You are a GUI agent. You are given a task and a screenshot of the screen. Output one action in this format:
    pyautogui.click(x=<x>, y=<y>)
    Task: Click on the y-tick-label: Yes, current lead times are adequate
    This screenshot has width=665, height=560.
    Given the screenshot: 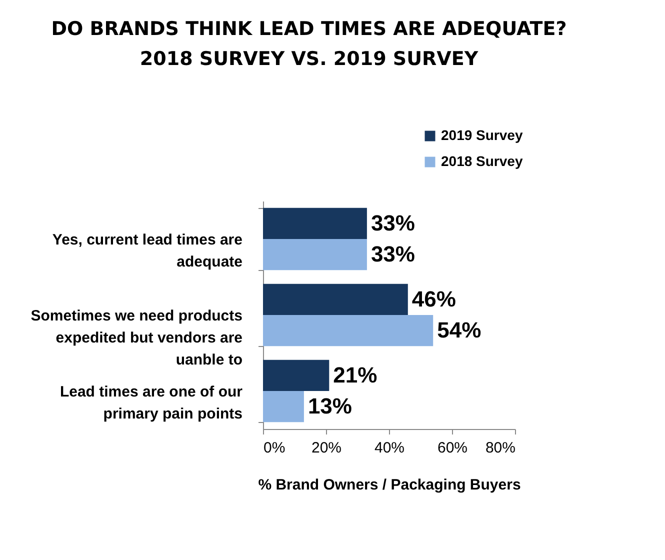 What is the action you would take?
    pyautogui.click(x=147, y=251)
    